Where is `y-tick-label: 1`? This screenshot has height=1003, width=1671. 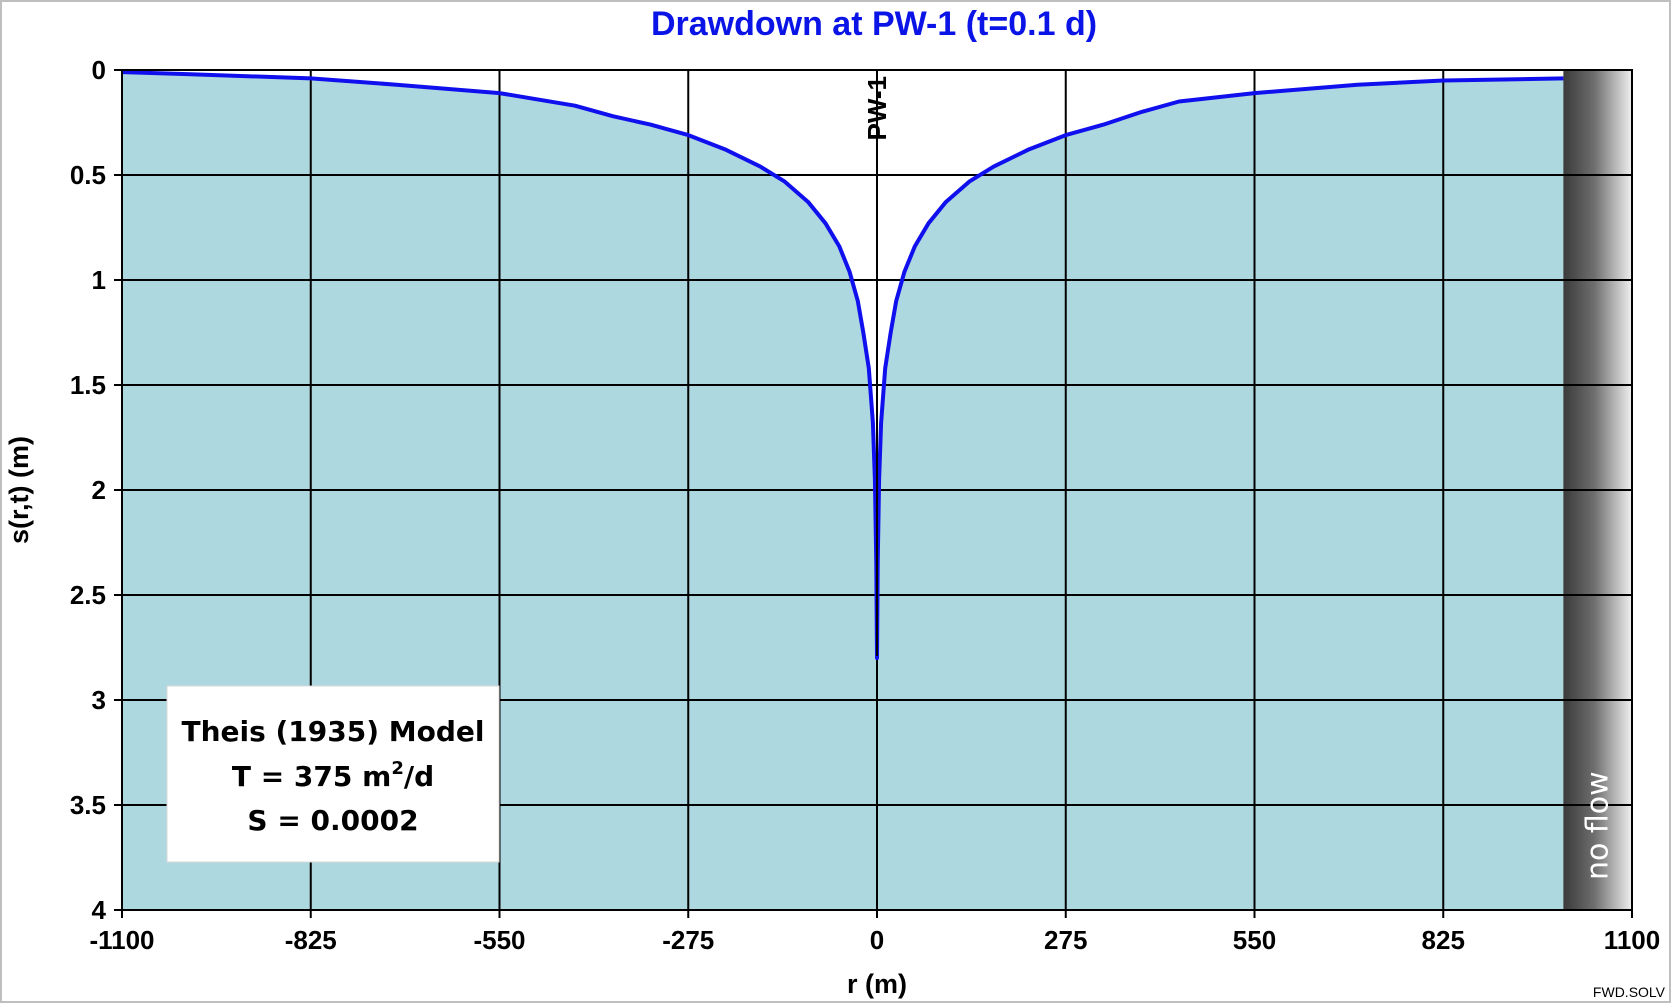 y-tick-label: 1 is located at coordinates (99, 280).